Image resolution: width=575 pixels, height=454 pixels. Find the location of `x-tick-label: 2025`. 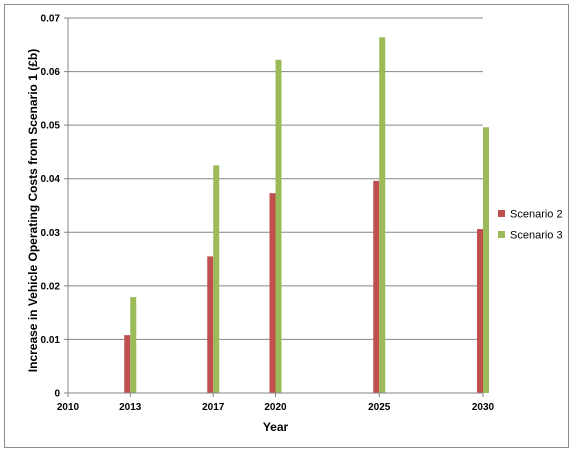

x-tick-label: 2025 is located at coordinates (379, 407).